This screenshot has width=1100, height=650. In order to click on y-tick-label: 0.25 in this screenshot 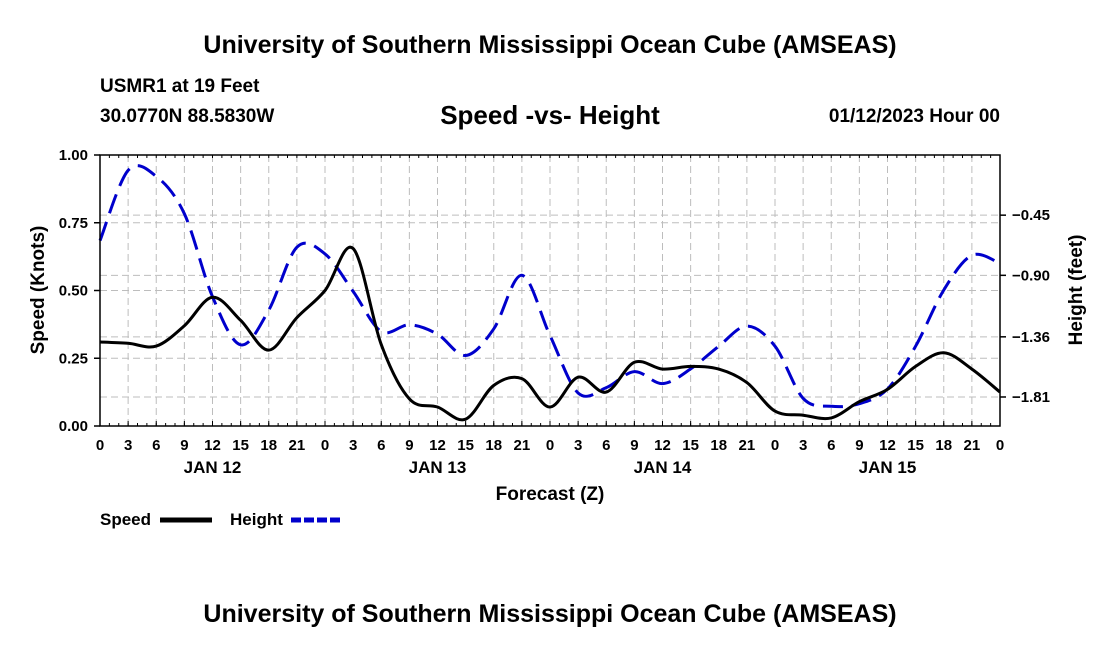, I will do `click(73, 358)`.